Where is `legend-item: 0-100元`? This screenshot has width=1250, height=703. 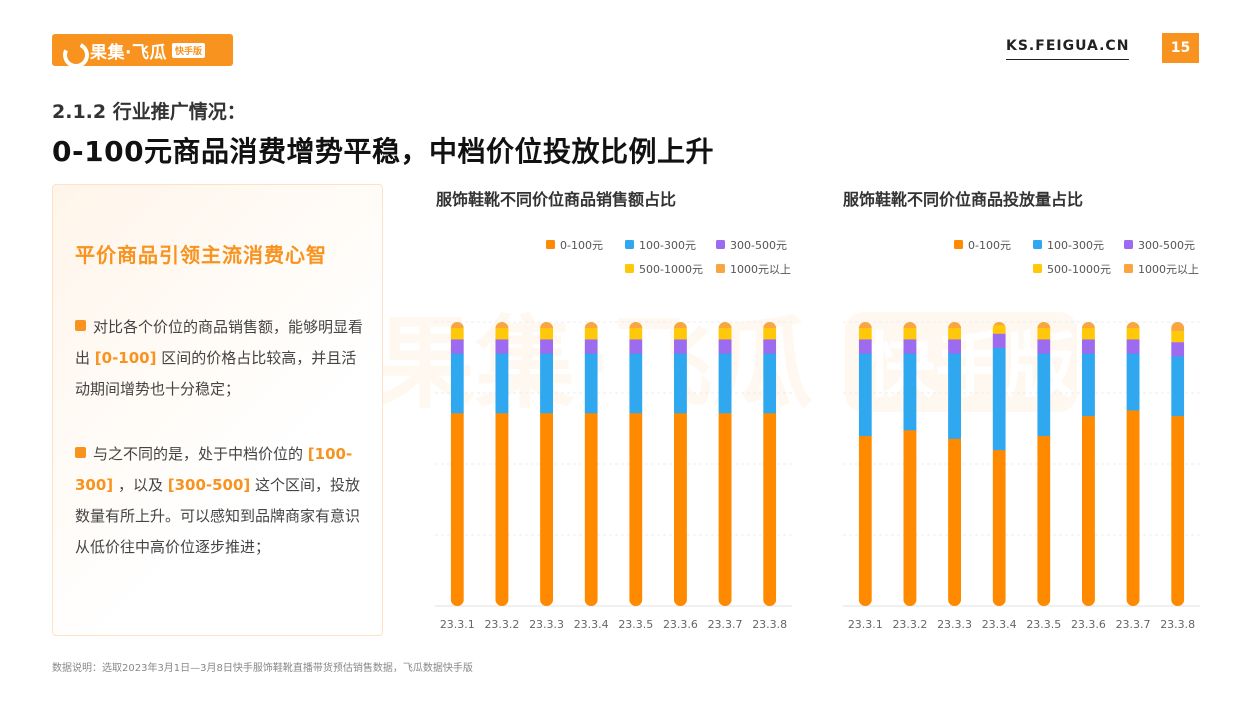 legend-item: 0-100元 is located at coordinates (982, 245).